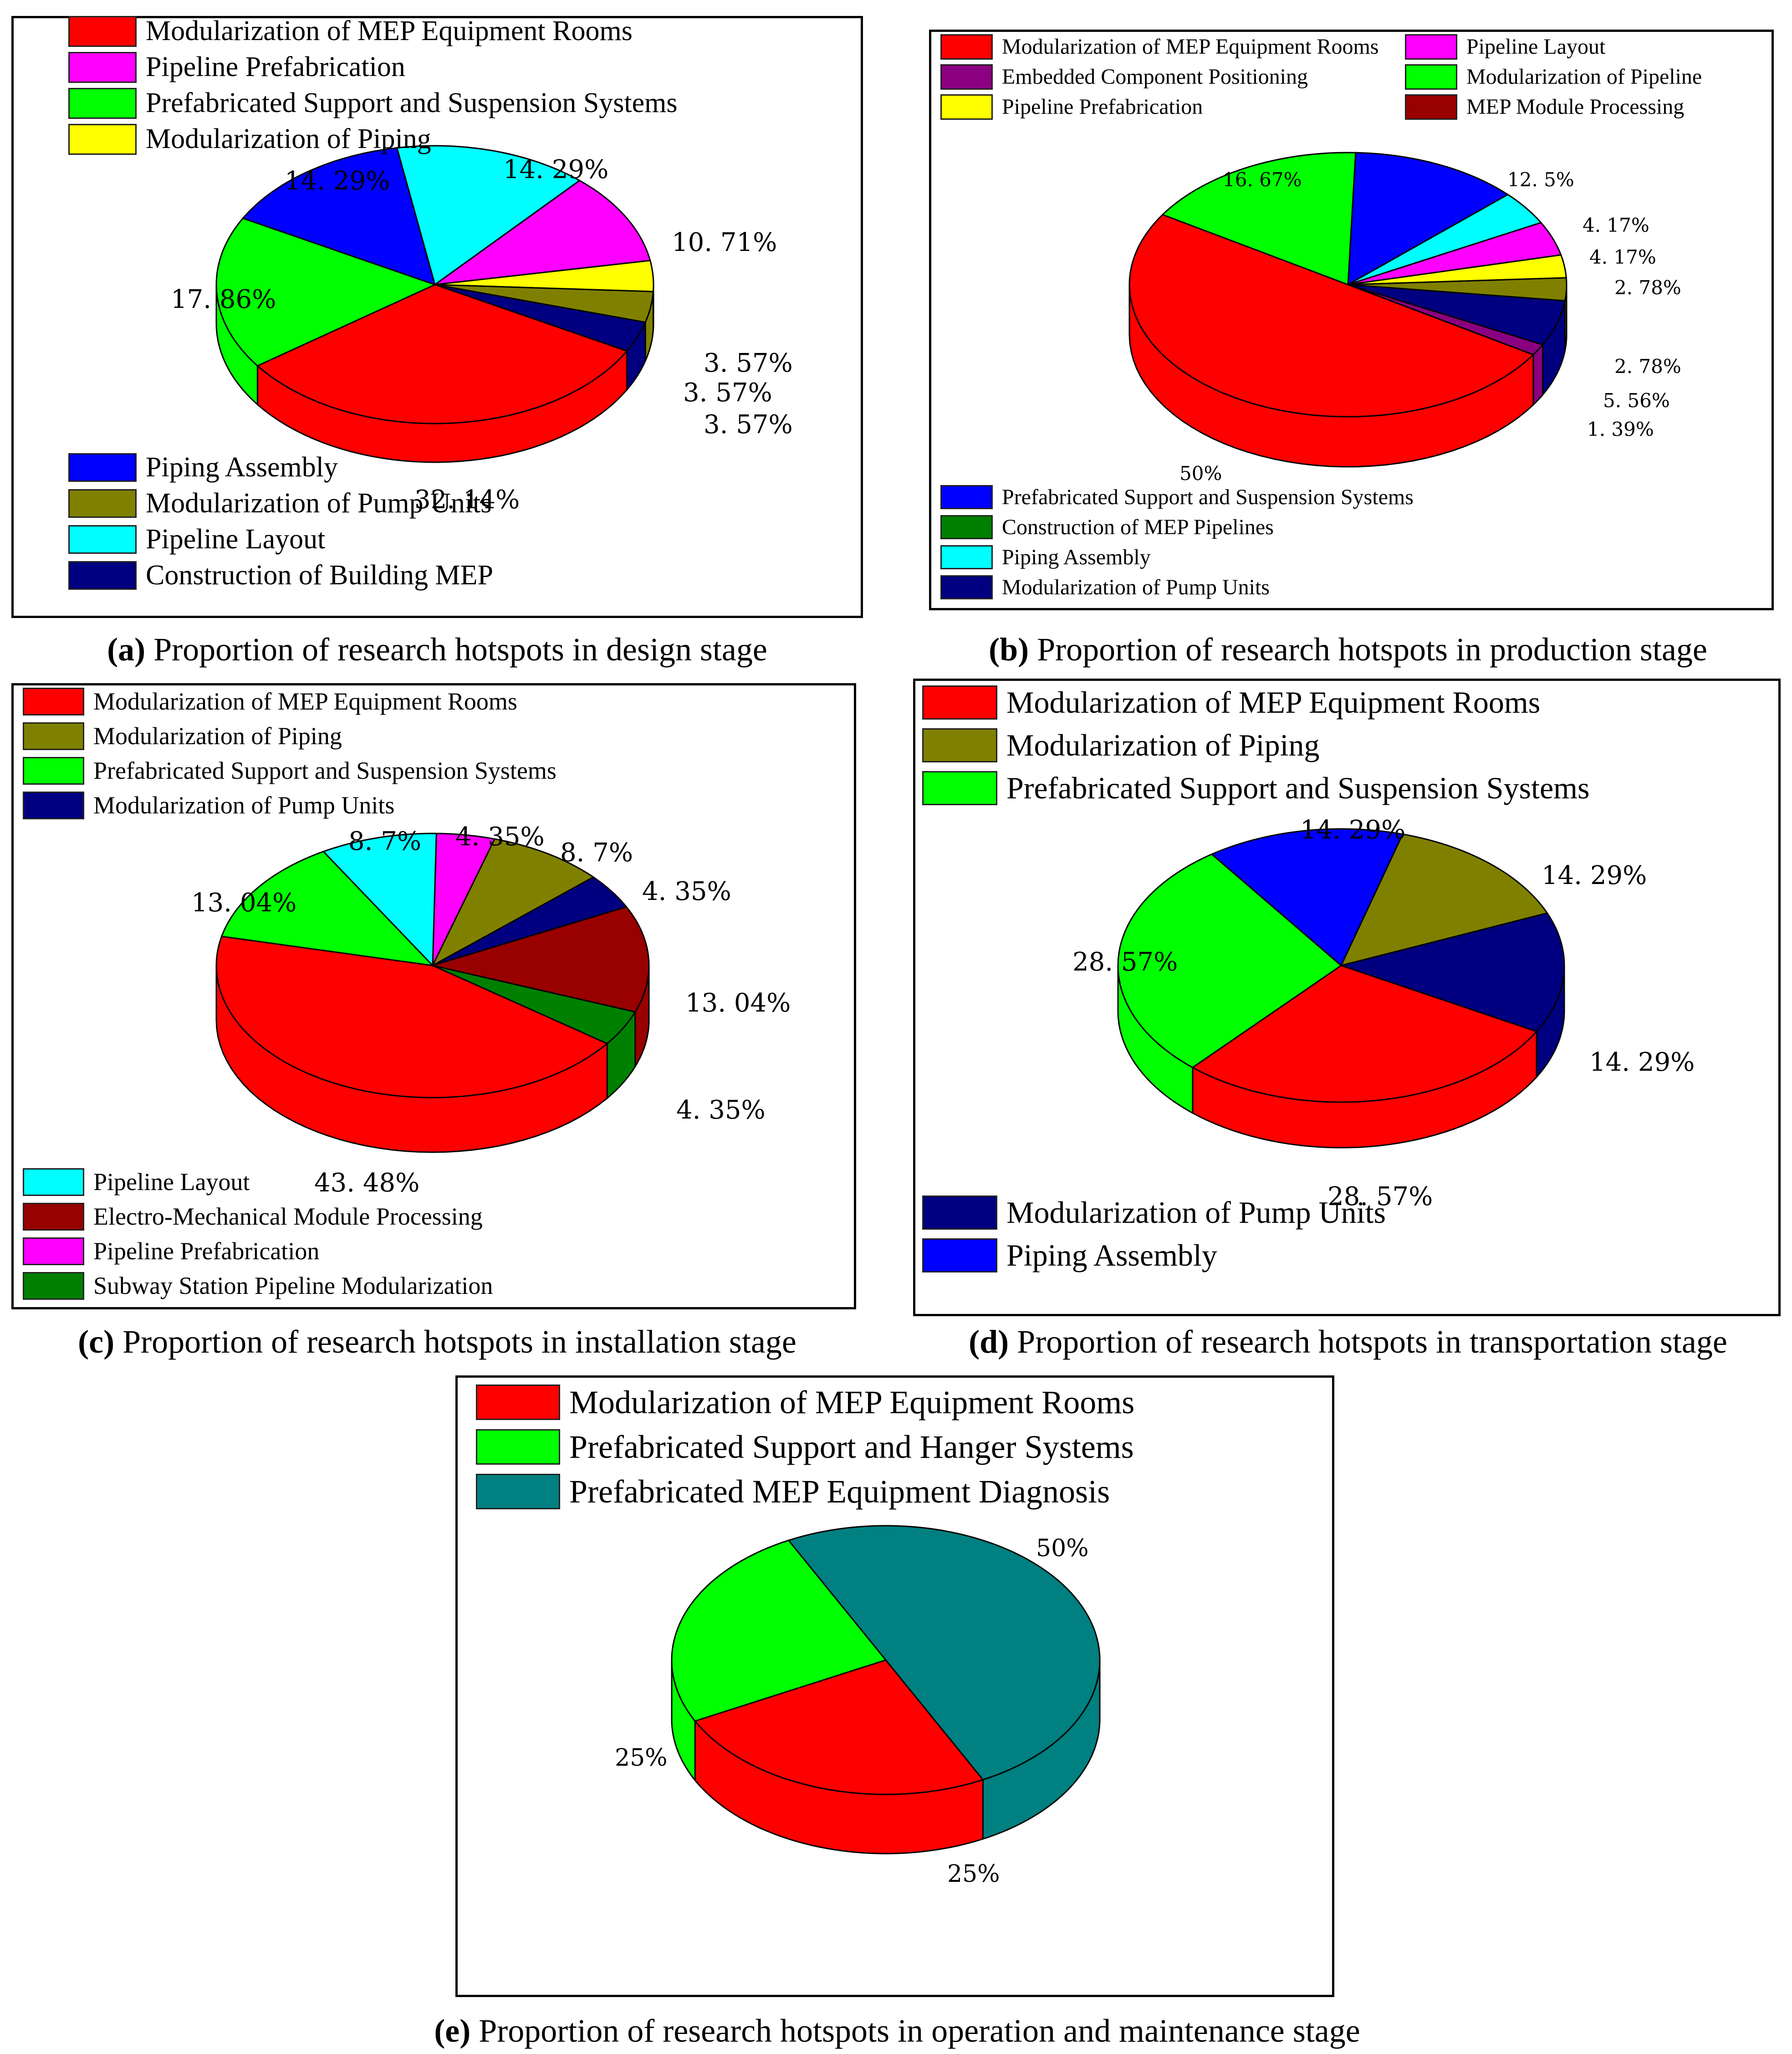 The width and height of the screenshot is (1792, 2054). Describe the element at coordinates (973, 1874) in the screenshot. I see `pie-pct-label-e-1: 25%` at that location.